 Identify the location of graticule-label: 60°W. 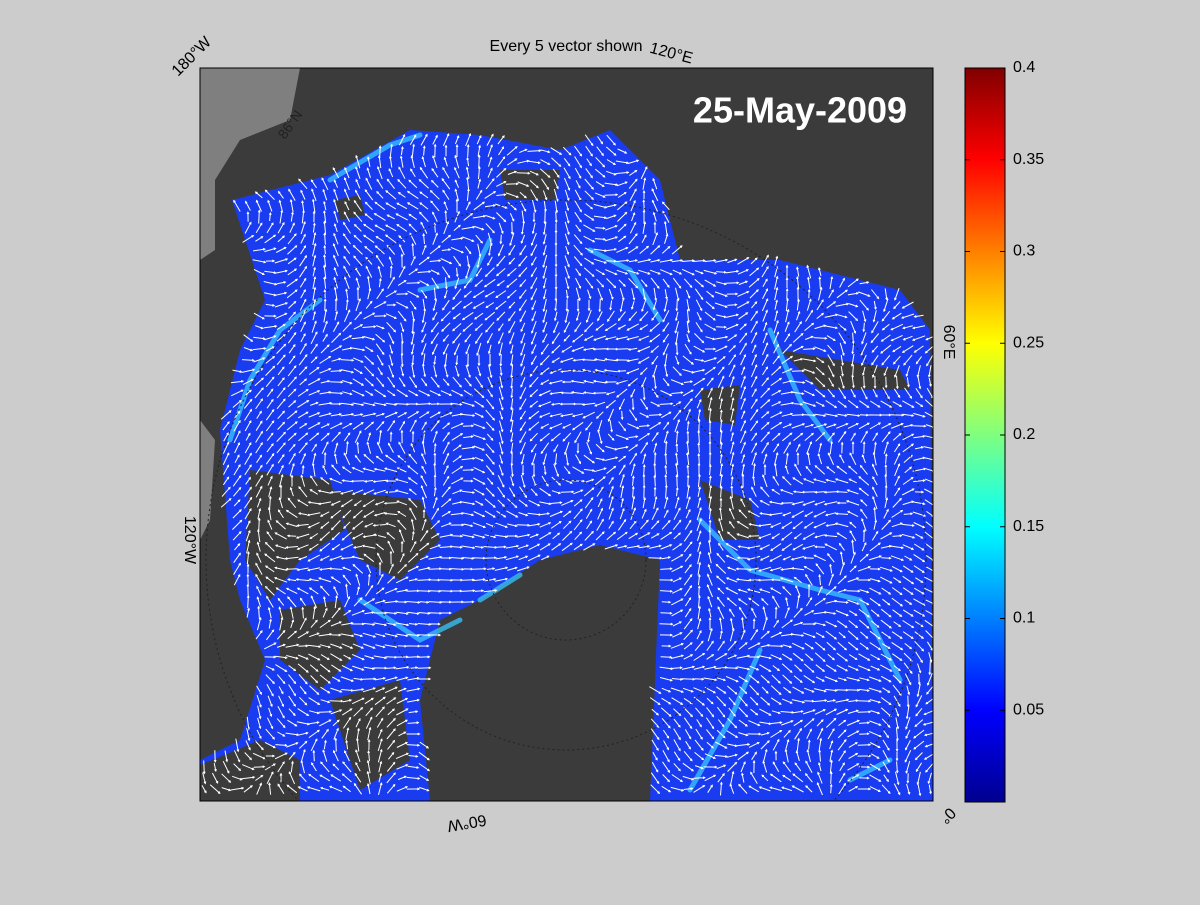
(466, 823).